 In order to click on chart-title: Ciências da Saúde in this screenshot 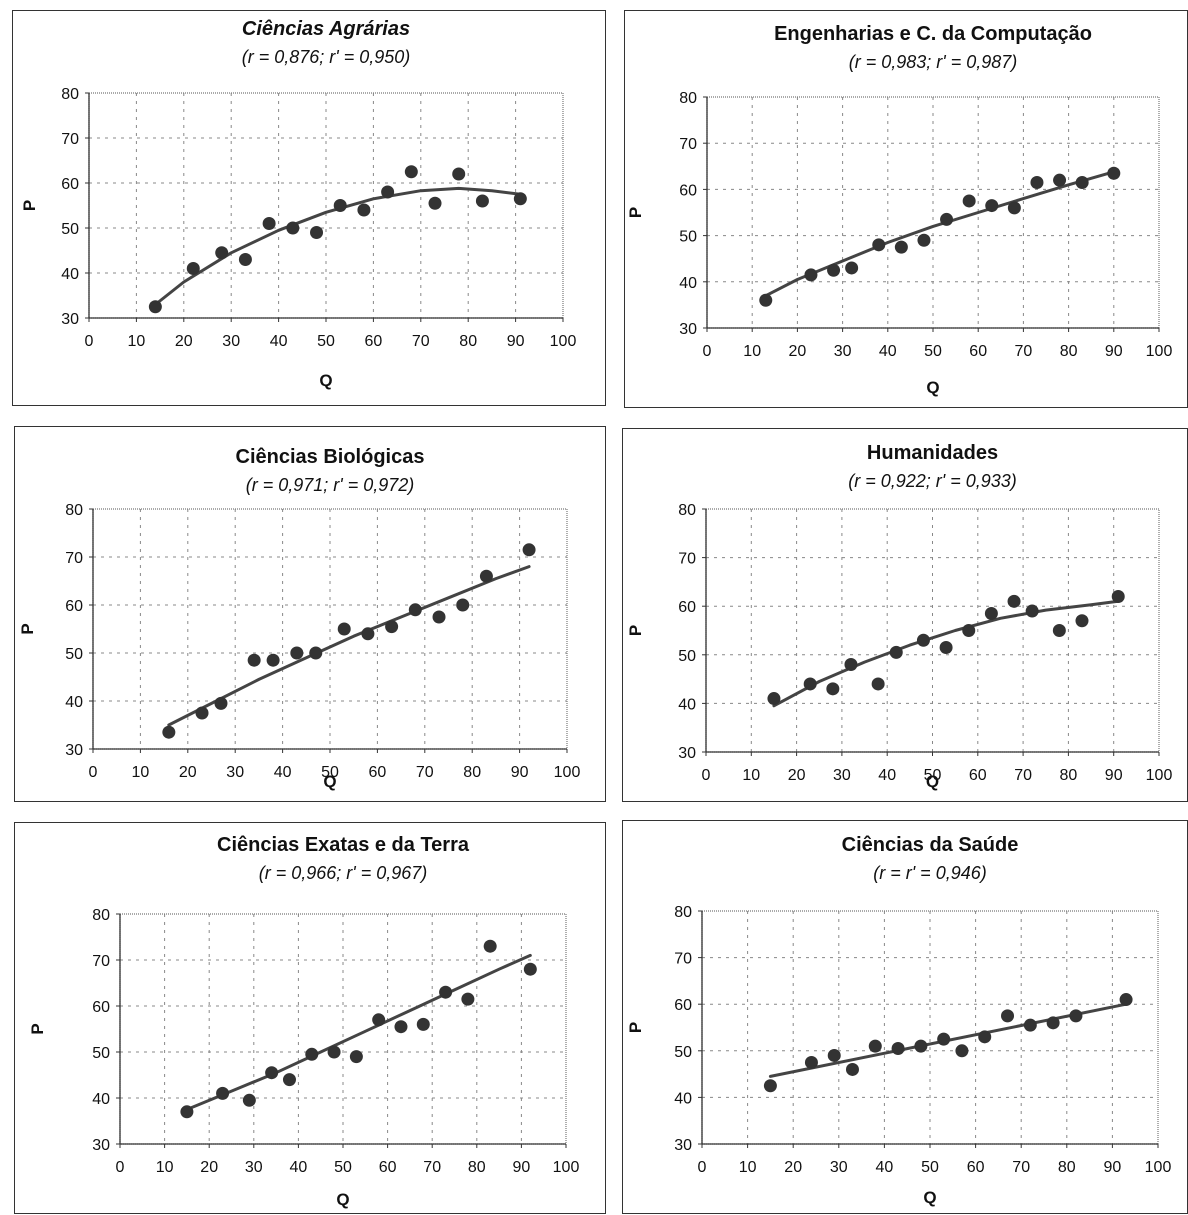, I will do `click(930, 845)`.